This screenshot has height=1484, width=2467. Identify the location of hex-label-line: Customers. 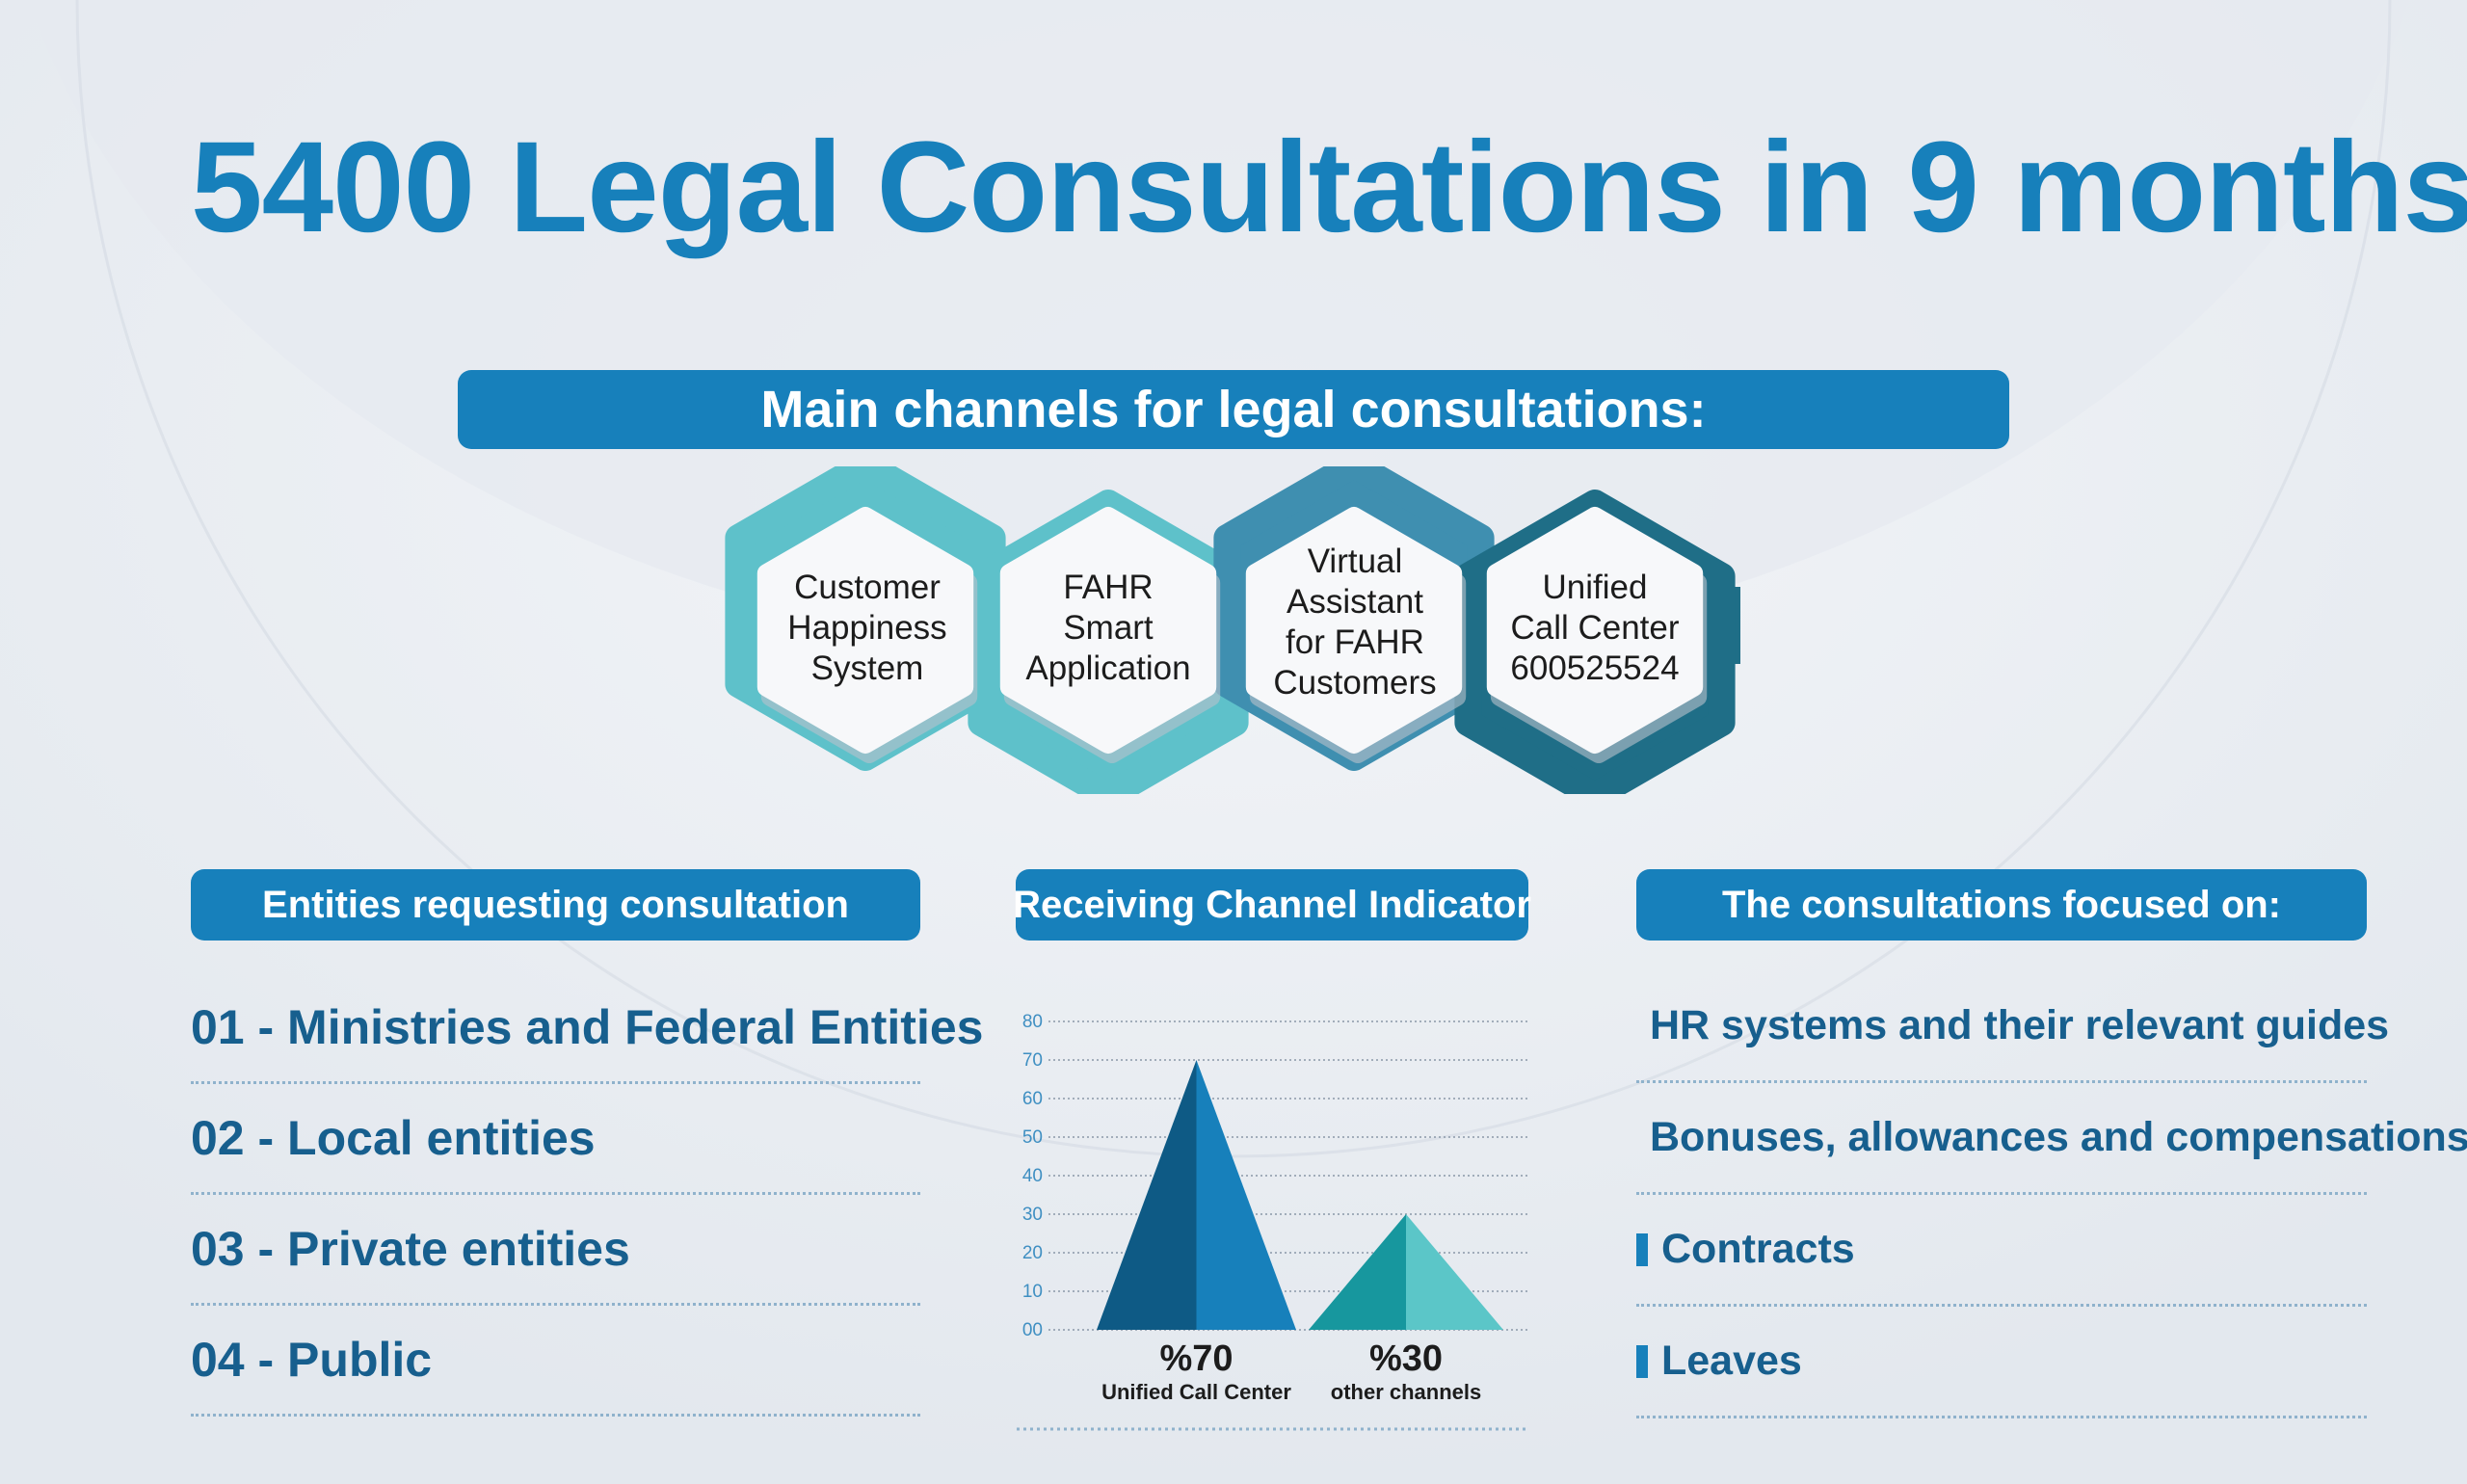
(1355, 683).